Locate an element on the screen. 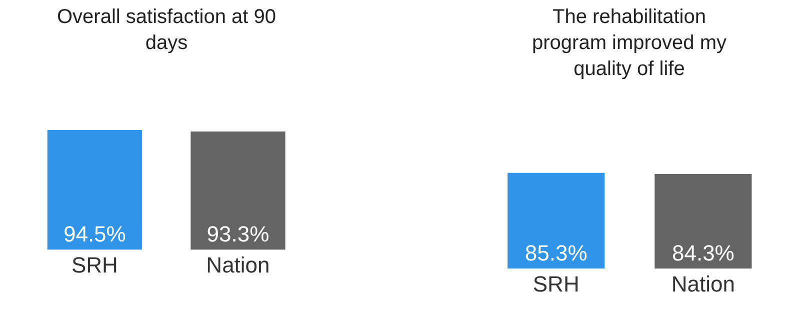 The image size is (792, 323). data-label: 93.3% is located at coordinates (238, 234).